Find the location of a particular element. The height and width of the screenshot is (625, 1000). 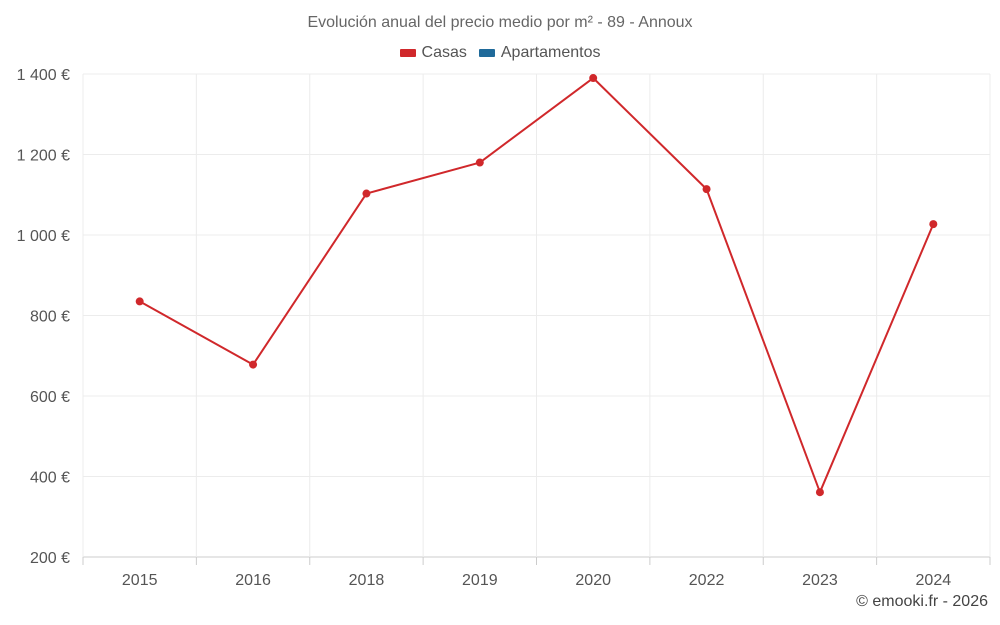

y-tick-label: 600 € is located at coordinates (50, 397).